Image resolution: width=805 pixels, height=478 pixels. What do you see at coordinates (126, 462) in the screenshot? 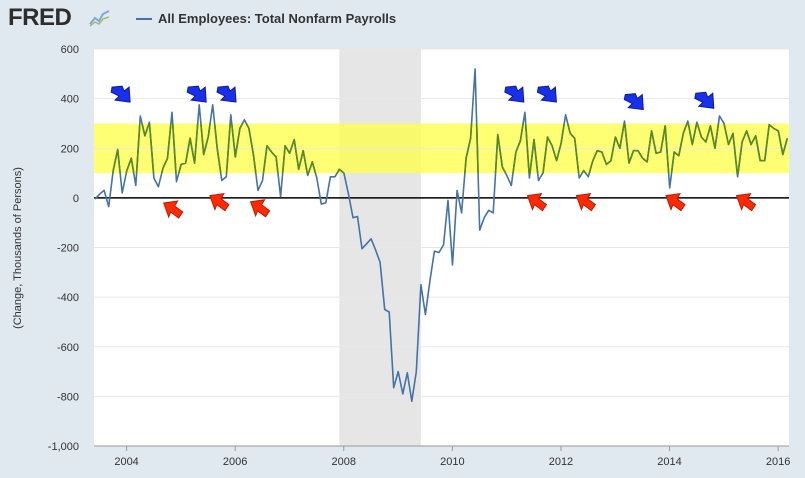
I see `x-tick-label: 2004` at bounding box center [126, 462].